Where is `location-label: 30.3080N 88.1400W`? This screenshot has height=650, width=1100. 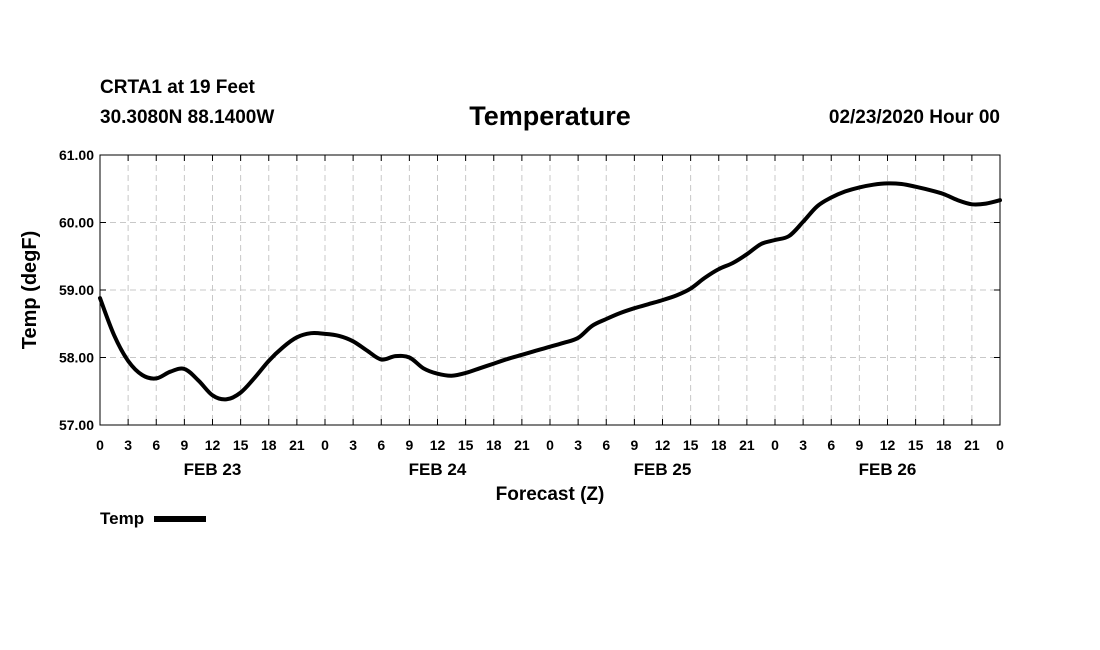 location-label: 30.3080N 88.1400W is located at coordinates (187, 117).